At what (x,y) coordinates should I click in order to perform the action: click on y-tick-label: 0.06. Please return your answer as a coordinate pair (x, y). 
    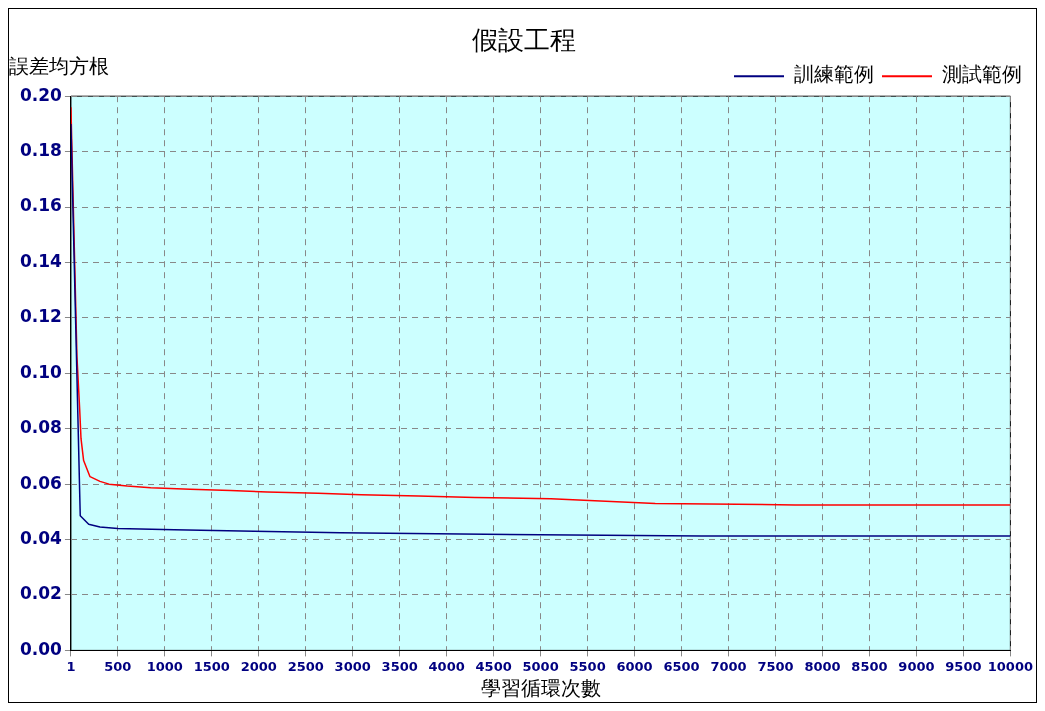
    Looking at the image, I should click on (40, 482).